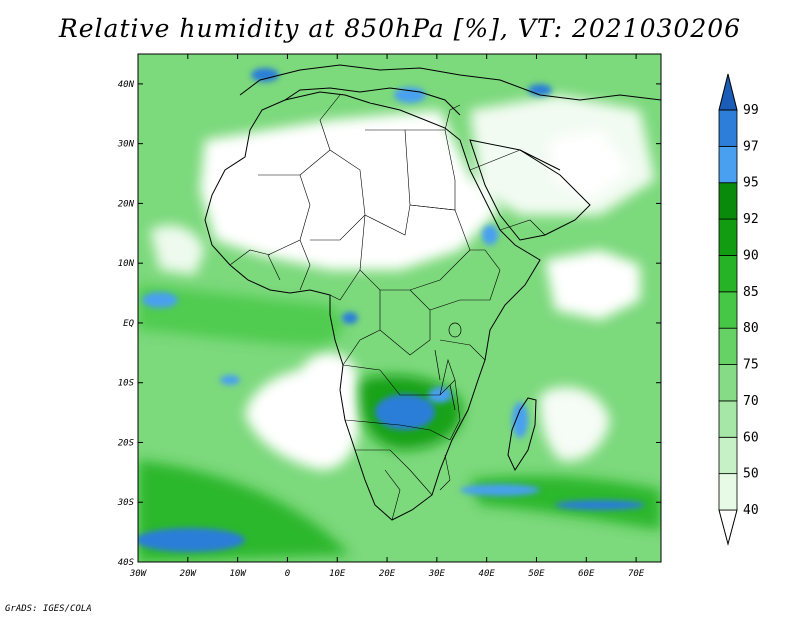 Image resolution: width=800 pixels, height=618 pixels. I want to click on lat-tick-label: 20N, so click(126, 204).